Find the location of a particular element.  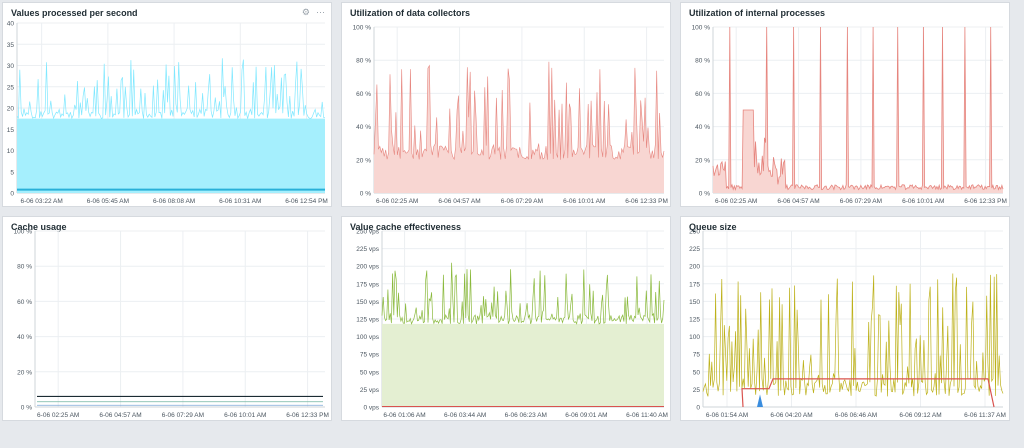

y-tick-label: 40 is located at coordinates (11, 24).